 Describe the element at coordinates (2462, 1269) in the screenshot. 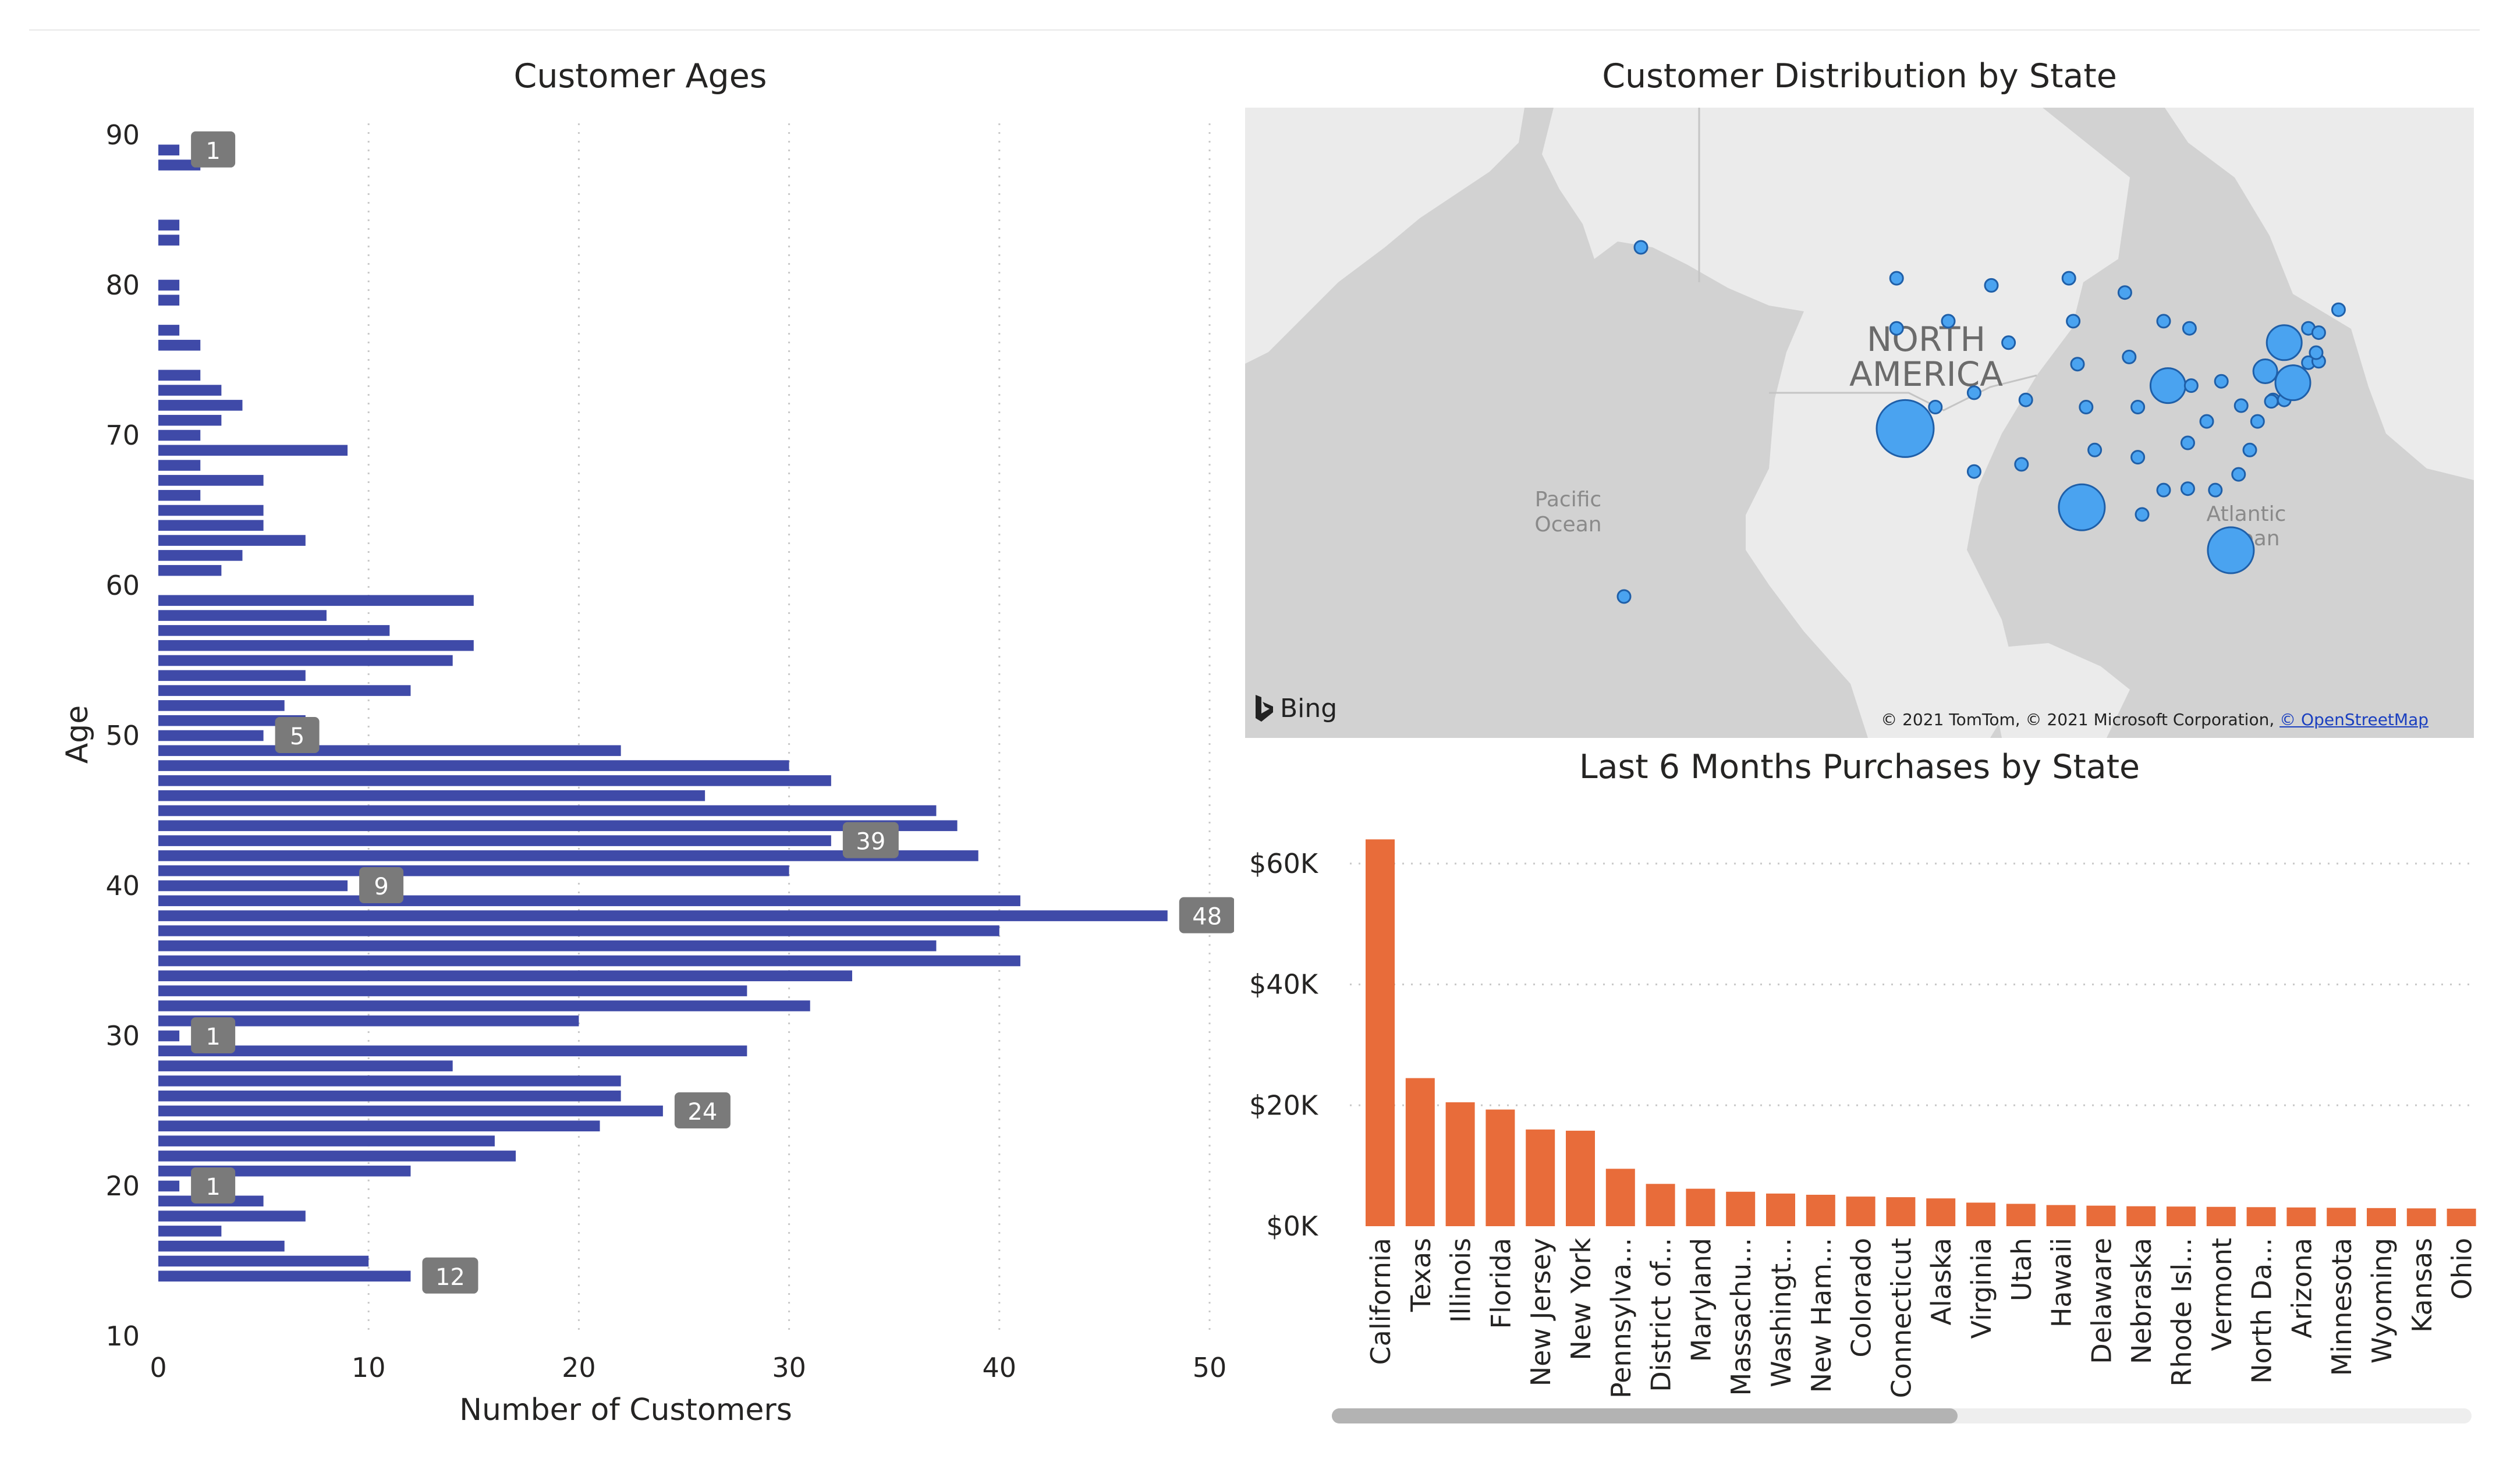

I see `state-label: Ohio` at that location.